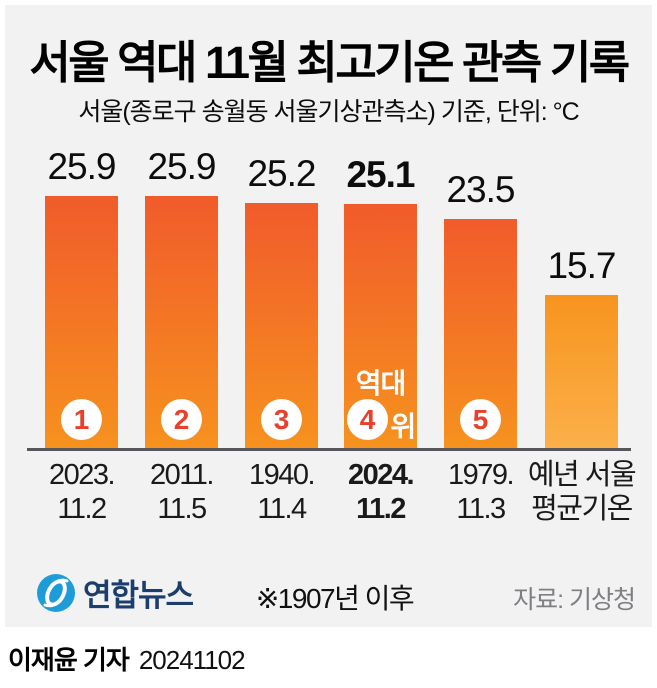  I want to click on rank-annotation-suffix: 위, so click(403, 426).